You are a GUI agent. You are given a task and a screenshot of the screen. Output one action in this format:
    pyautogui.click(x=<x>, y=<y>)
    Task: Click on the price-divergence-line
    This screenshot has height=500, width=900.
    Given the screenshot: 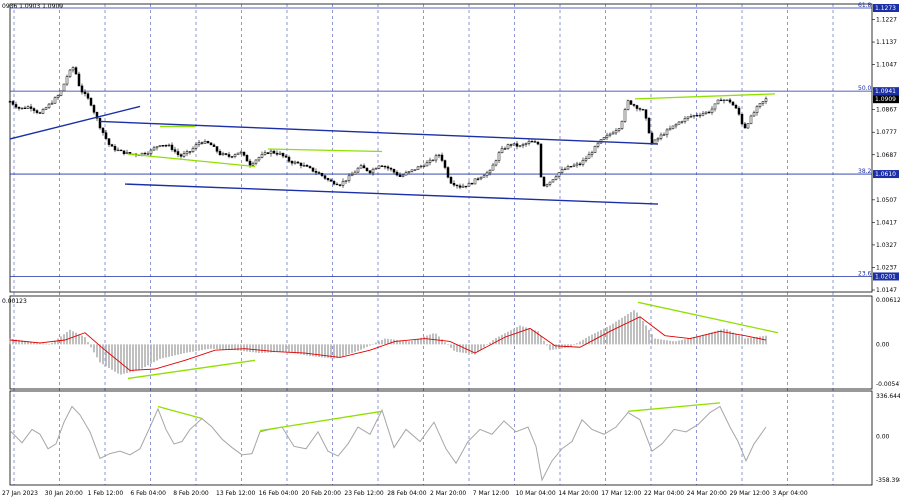 What is the action you would take?
    pyautogui.click(x=325, y=150)
    